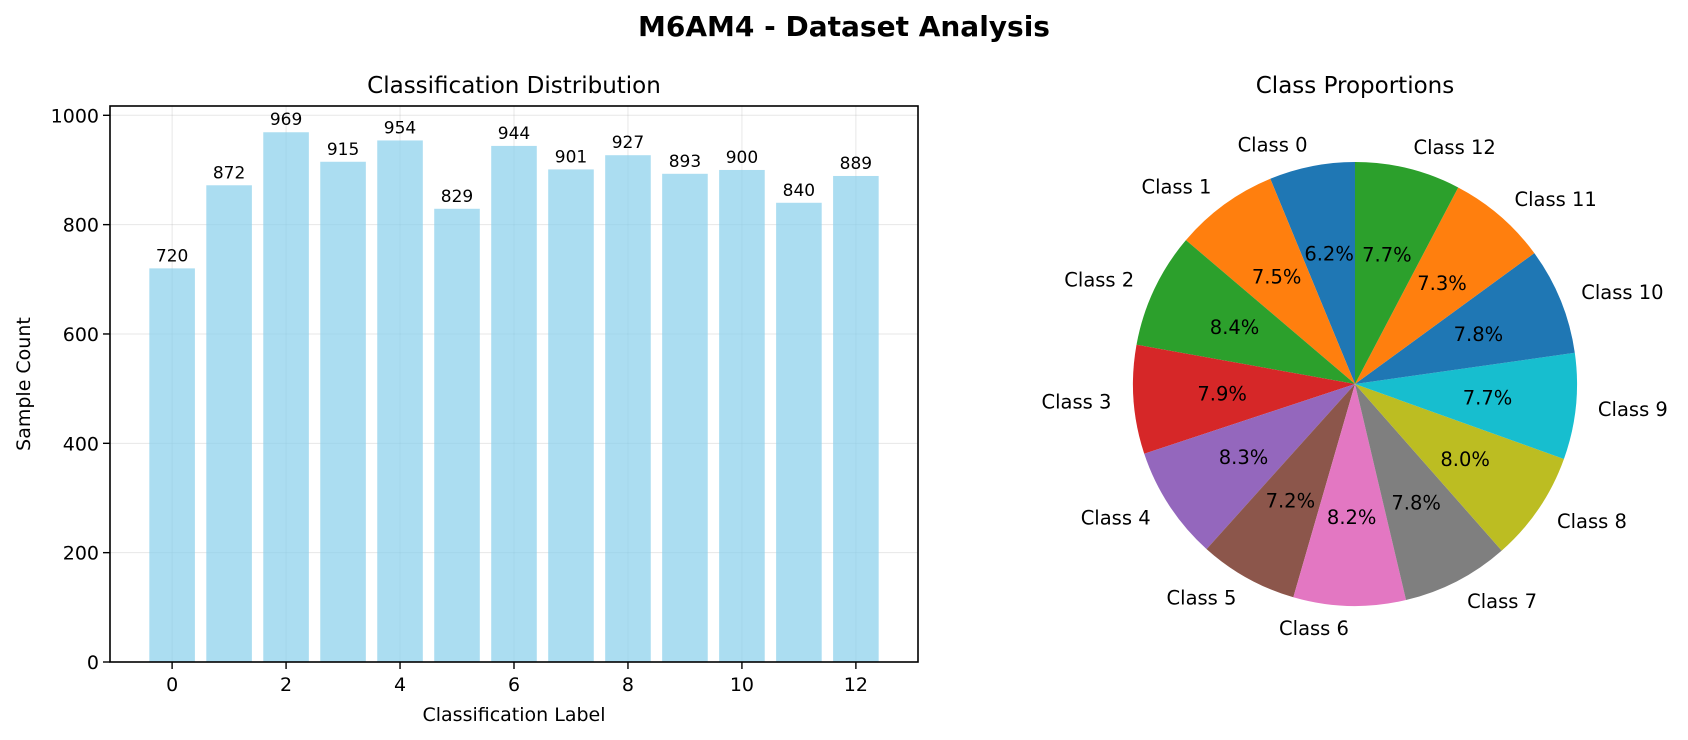  I want to click on bar-value-label-1: 872, so click(229, 173).